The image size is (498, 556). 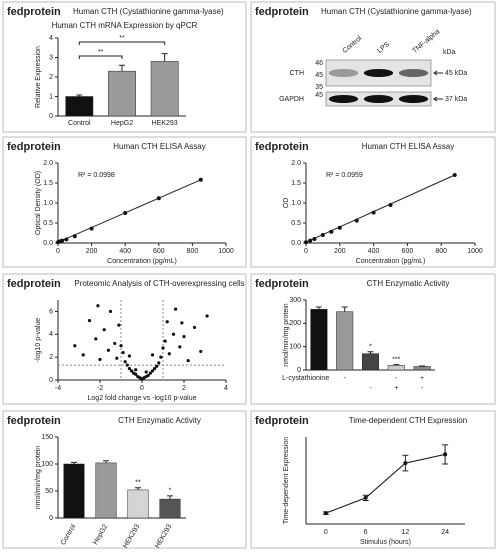 What do you see at coordinates (165, 123) in the screenshot?
I see `x-tick-label: HEK293` at bounding box center [165, 123].